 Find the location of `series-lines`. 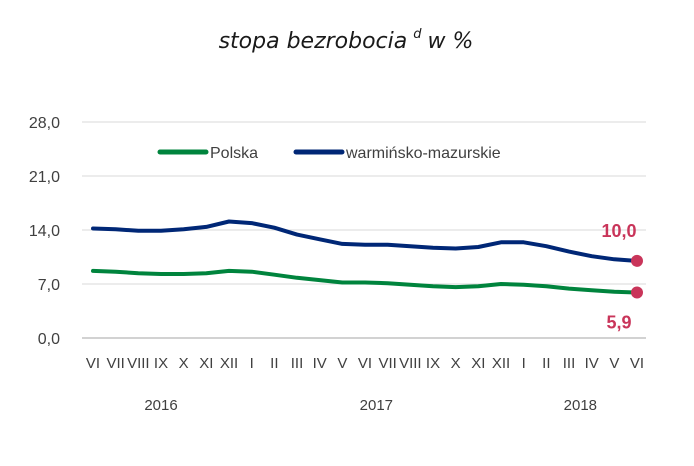

series-lines is located at coordinates (365, 257).